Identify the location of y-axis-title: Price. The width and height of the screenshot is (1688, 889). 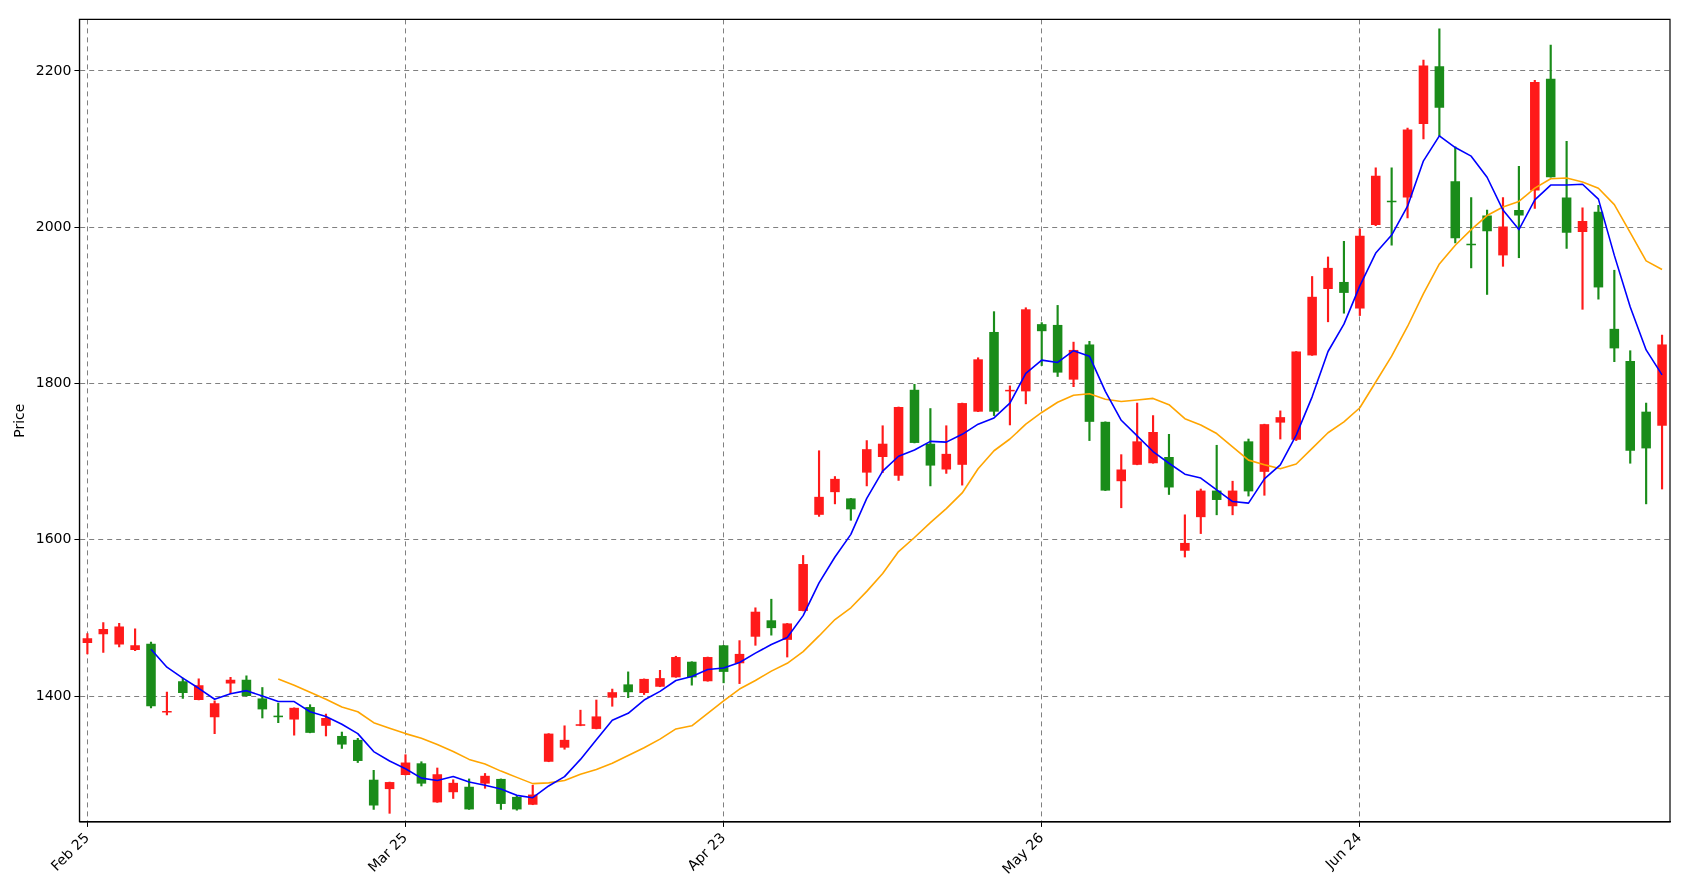
(19, 420).